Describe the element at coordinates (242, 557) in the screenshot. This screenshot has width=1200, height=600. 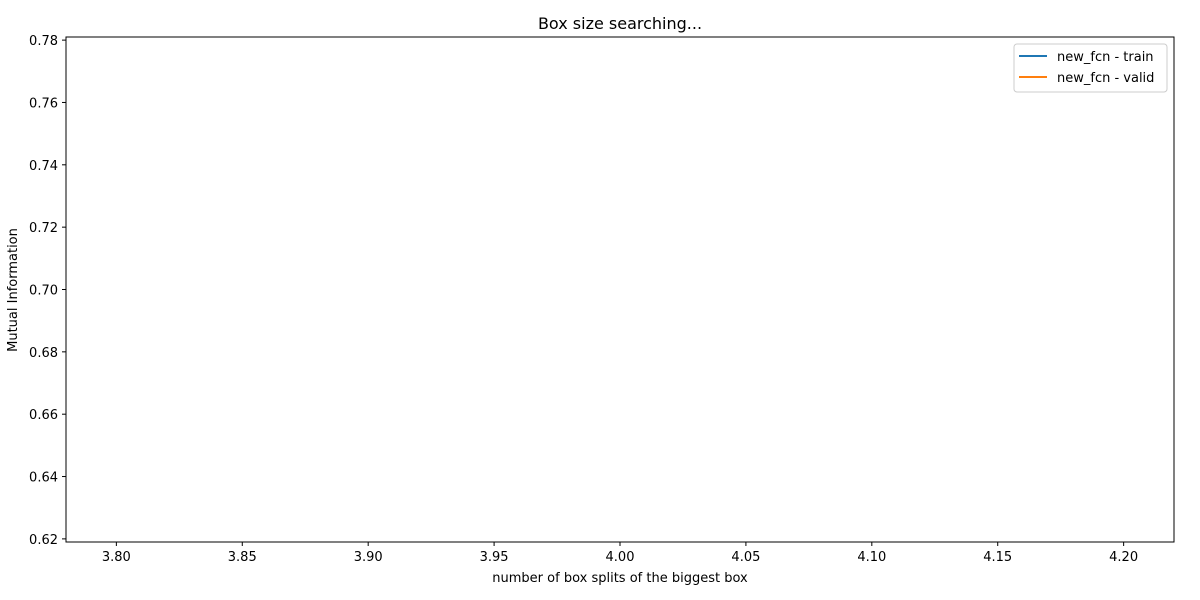
I see `x-tick-label: 3.85` at that location.